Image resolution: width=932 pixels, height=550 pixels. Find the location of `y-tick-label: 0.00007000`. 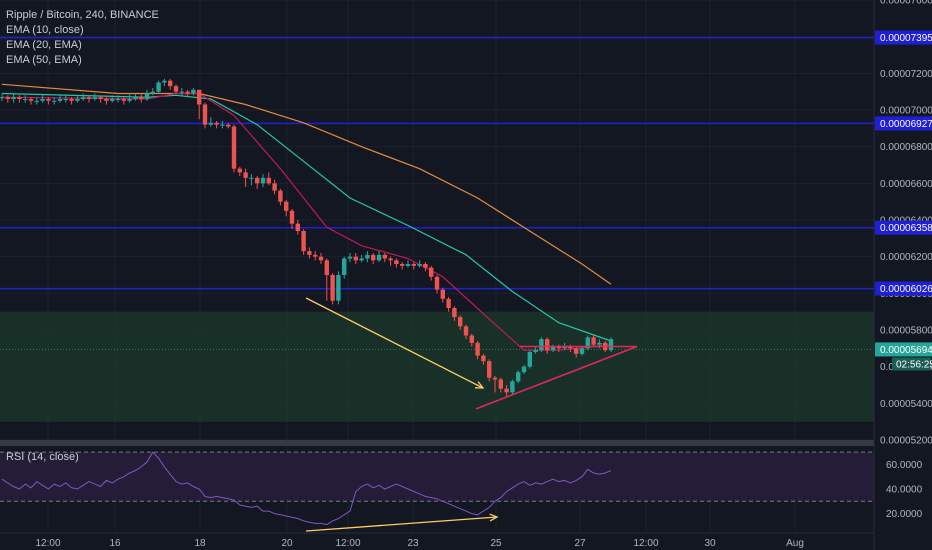

y-tick-label: 0.00007000 is located at coordinates (906, 111).